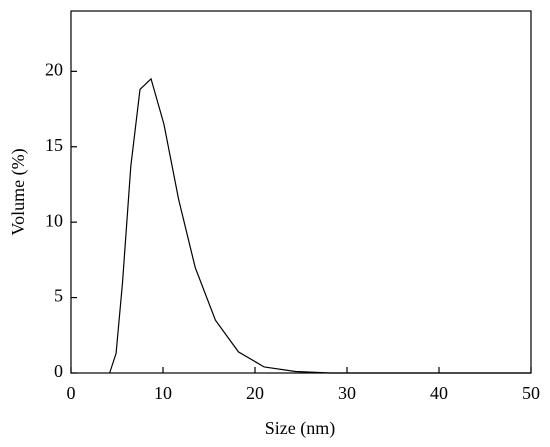  I want to click on y-tick-label: 0, so click(58, 371).